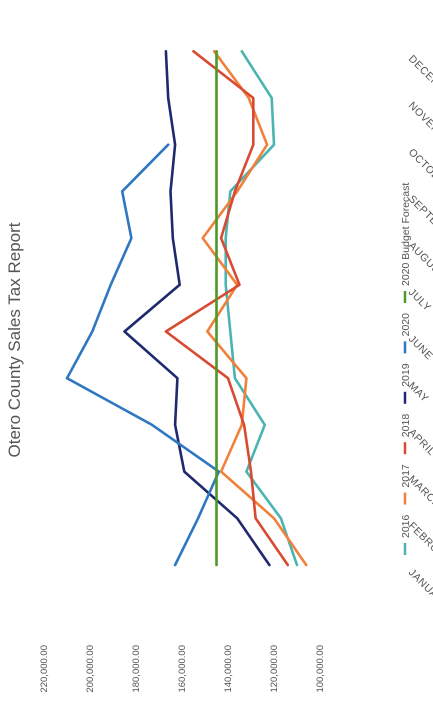 The height and width of the screenshot is (705, 433). I want to click on legend-label: 2020 Budget Forecast, so click(406, 234).